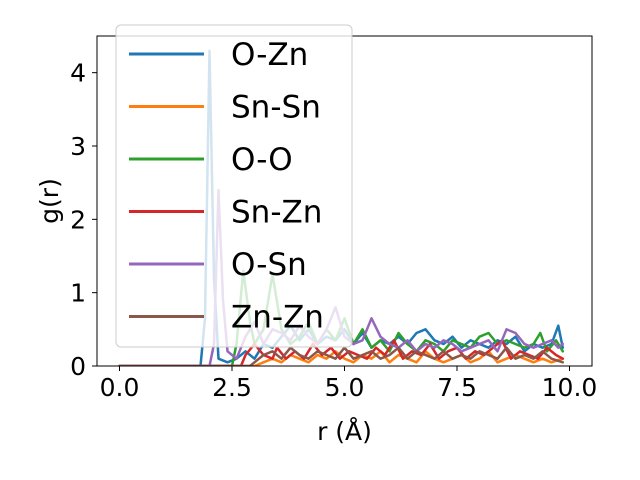 Image resolution: width=640 pixels, height=480 pixels. Describe the element at coordinates (78, 73) in the screenshot. I see `y-tick-label: 4` at that location.